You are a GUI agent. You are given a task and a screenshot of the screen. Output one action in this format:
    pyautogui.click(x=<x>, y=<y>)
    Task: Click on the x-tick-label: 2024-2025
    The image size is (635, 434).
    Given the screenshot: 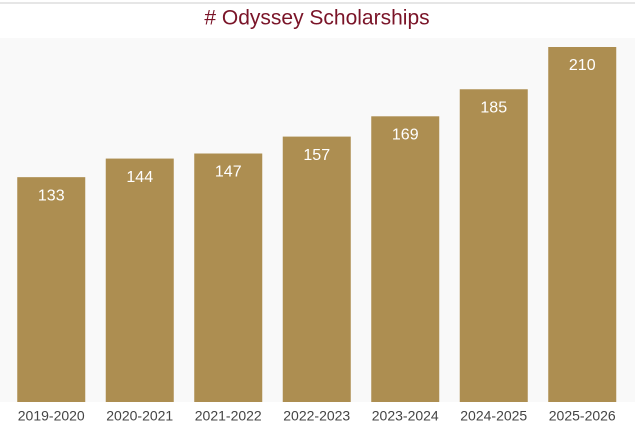 What is the action you would take?
    pyautogui.click(x=493, y=416)
    